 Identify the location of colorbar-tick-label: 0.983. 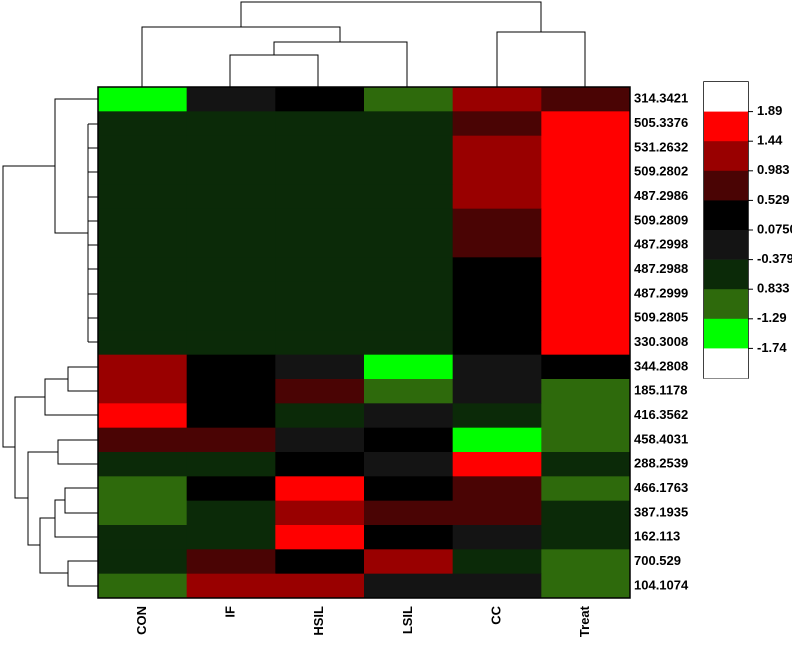
(773, 169).